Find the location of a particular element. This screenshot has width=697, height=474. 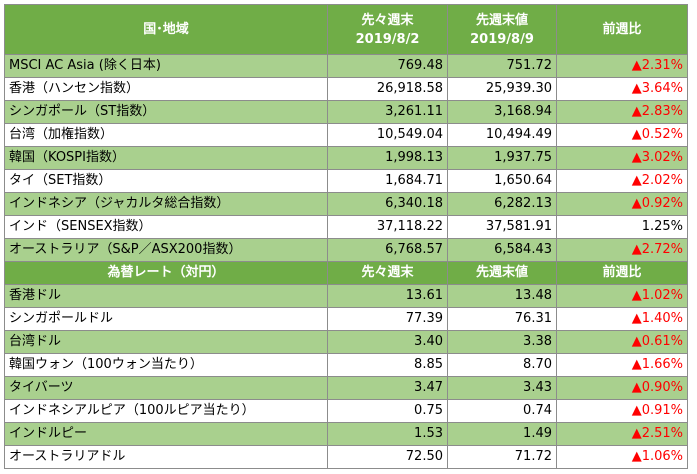

fx-row: 韓国ウォン（100ウォン当たり） 8.85 8.70 ▲1.66% is located at coordinates (346, 365).